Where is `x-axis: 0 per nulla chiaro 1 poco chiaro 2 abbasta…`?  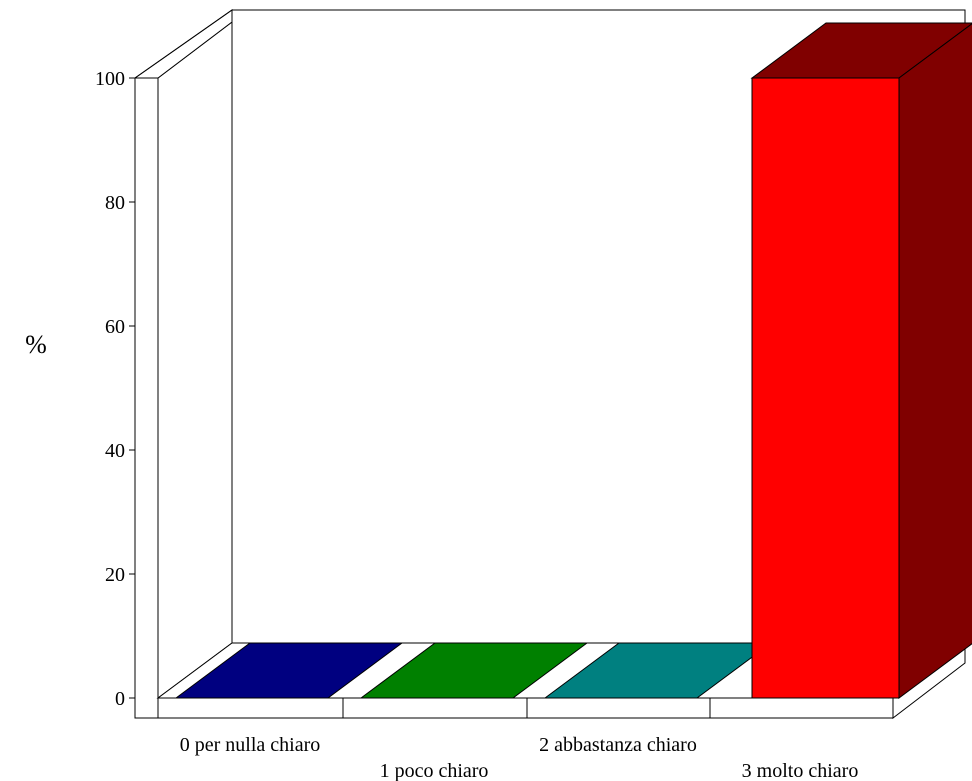
x-axis: 0 per nulla chiaro 1 poco chiaro 2 abbasta… is located at coordinates (519, 739).